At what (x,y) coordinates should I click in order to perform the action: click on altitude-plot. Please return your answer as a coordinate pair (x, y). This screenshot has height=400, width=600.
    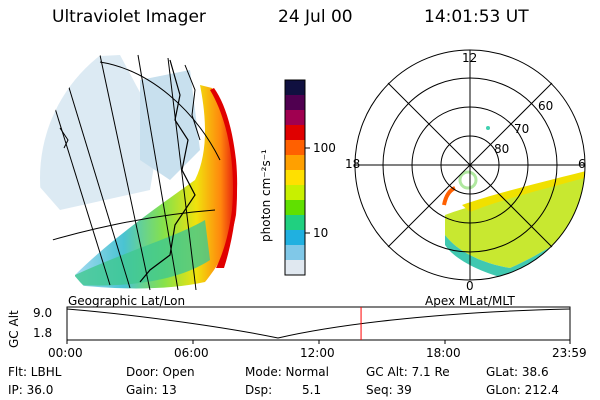
    Looking at the image, I should click on (318, 325).